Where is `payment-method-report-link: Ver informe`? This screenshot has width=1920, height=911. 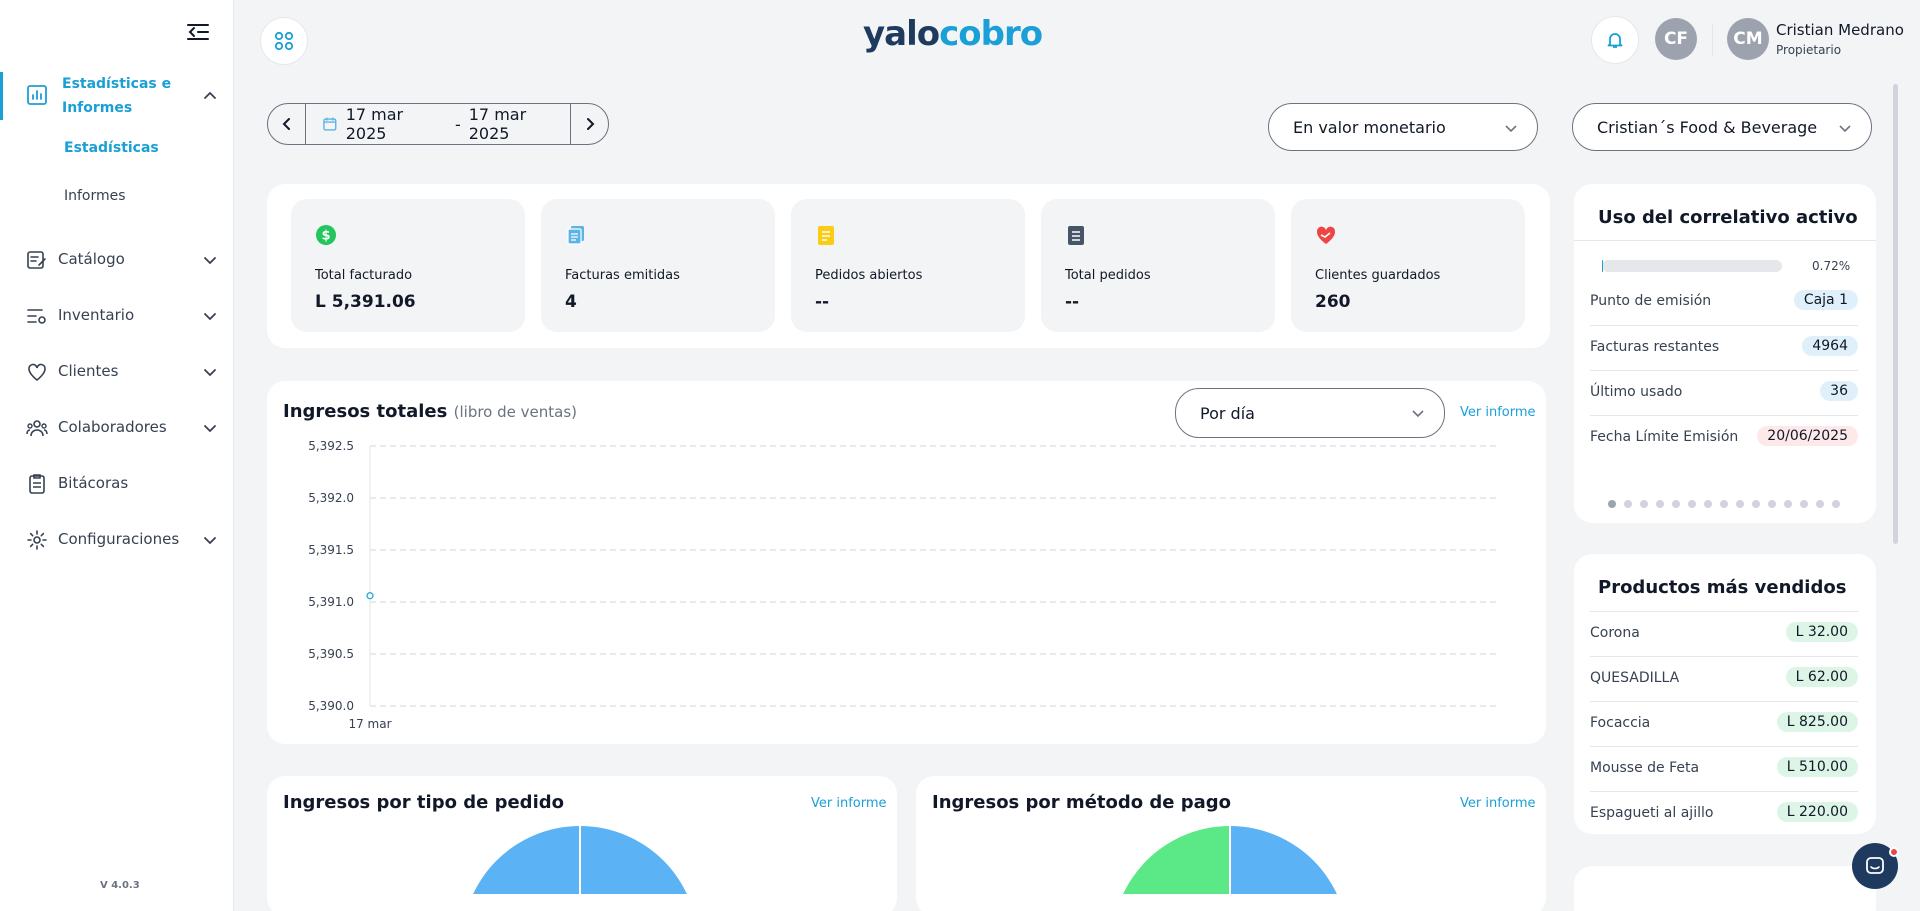 payment-method-report-link: Ver informe is located at coordinates (1498, 803).